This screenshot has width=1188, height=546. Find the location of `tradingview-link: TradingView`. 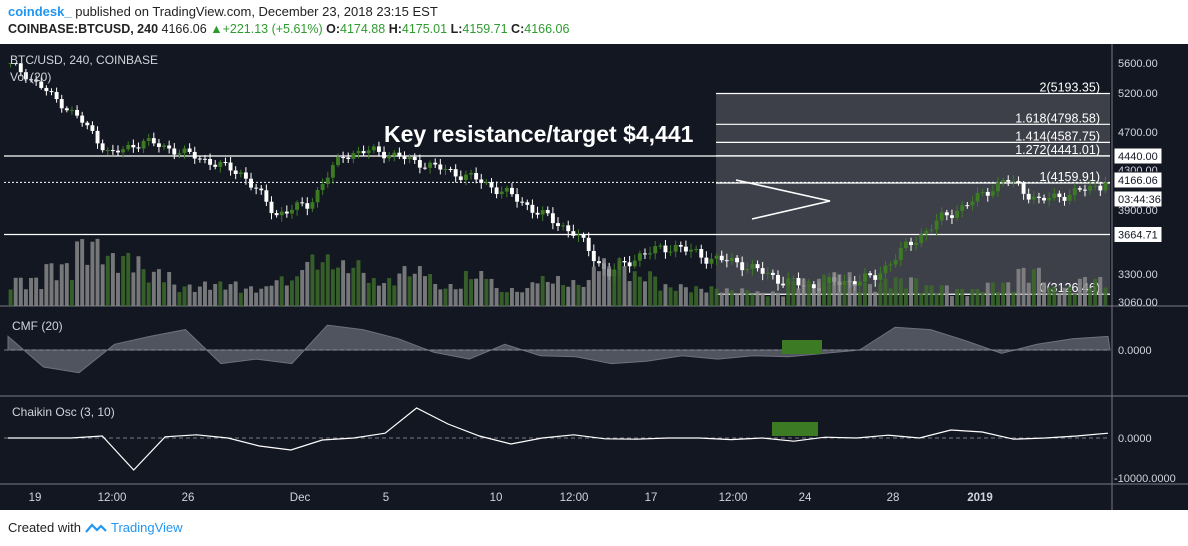

tradingview-link: TradingView is located at coordinates (146, 527).